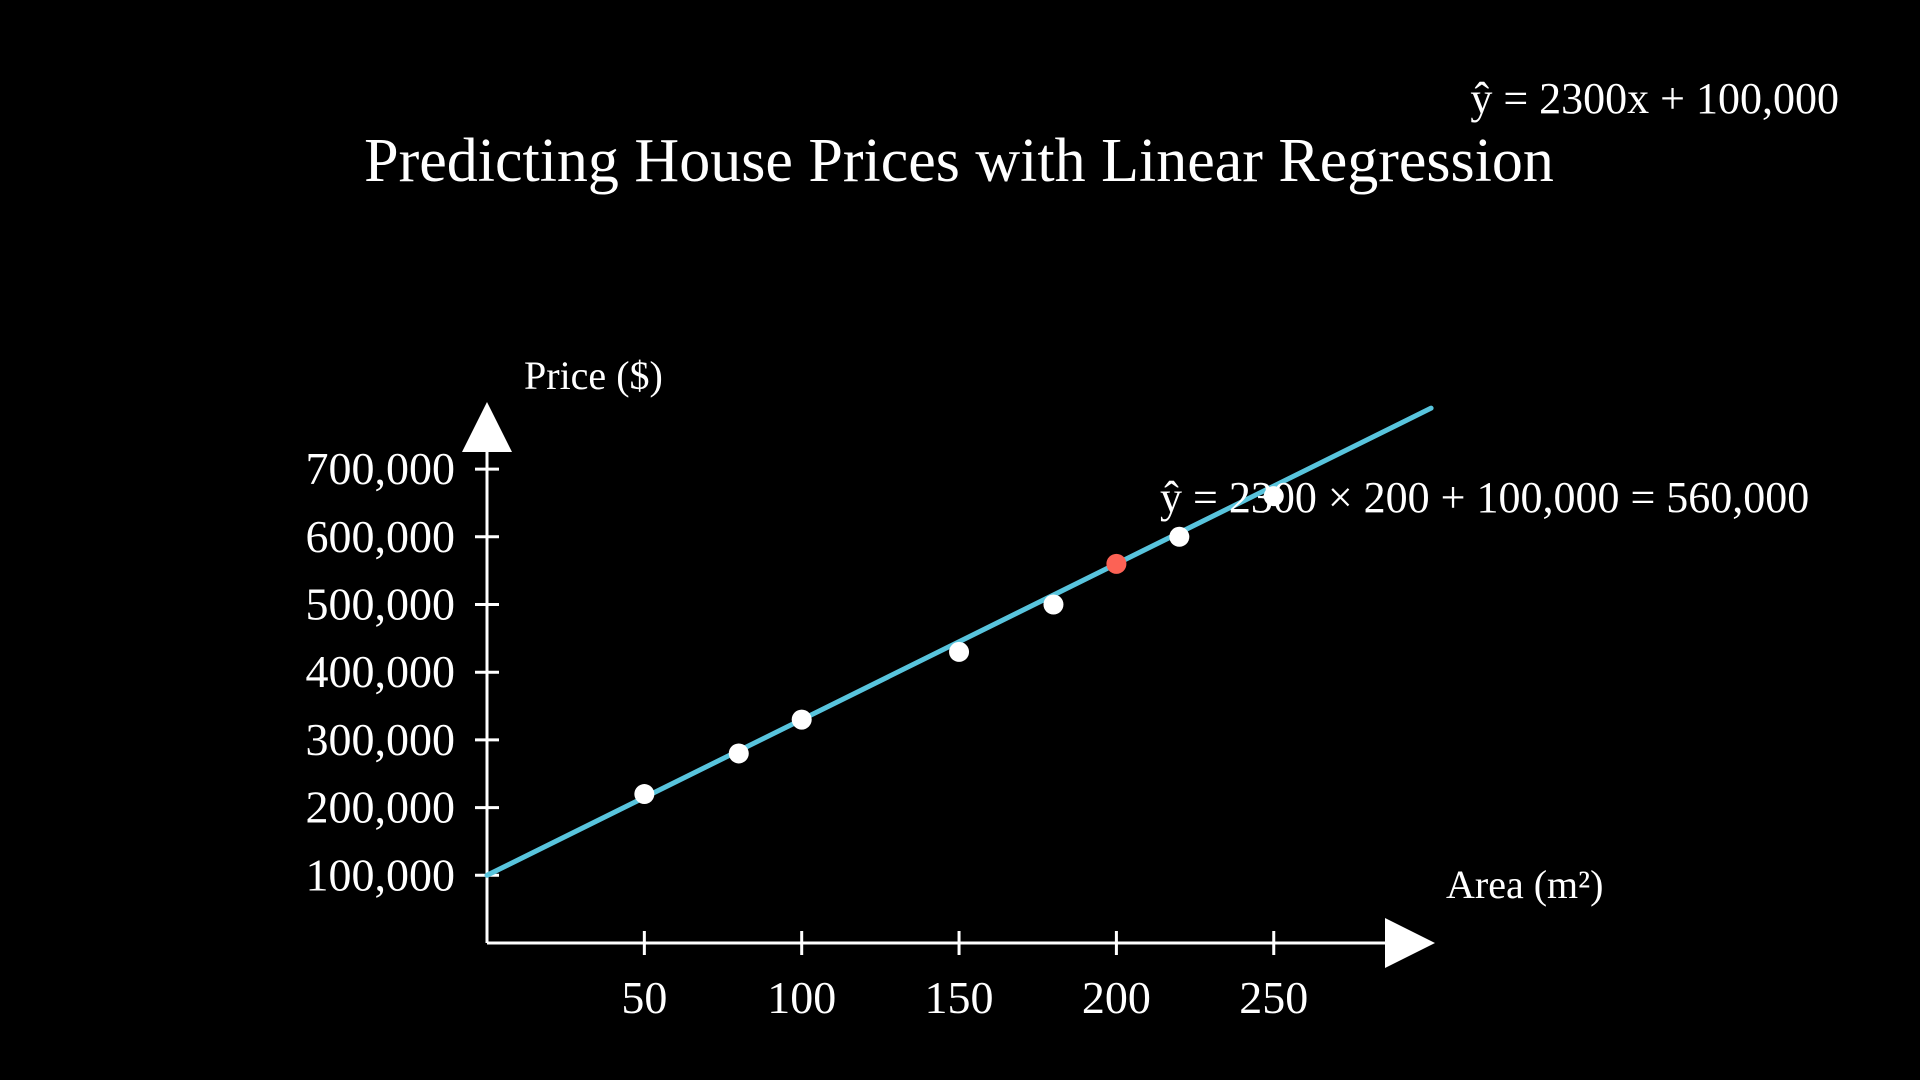 The image size is (1920, 1080). What do you see at coordinates (1410, 943) in the screenshot?
I see `x-axis-arrow` at bounding box center [1410, 943].